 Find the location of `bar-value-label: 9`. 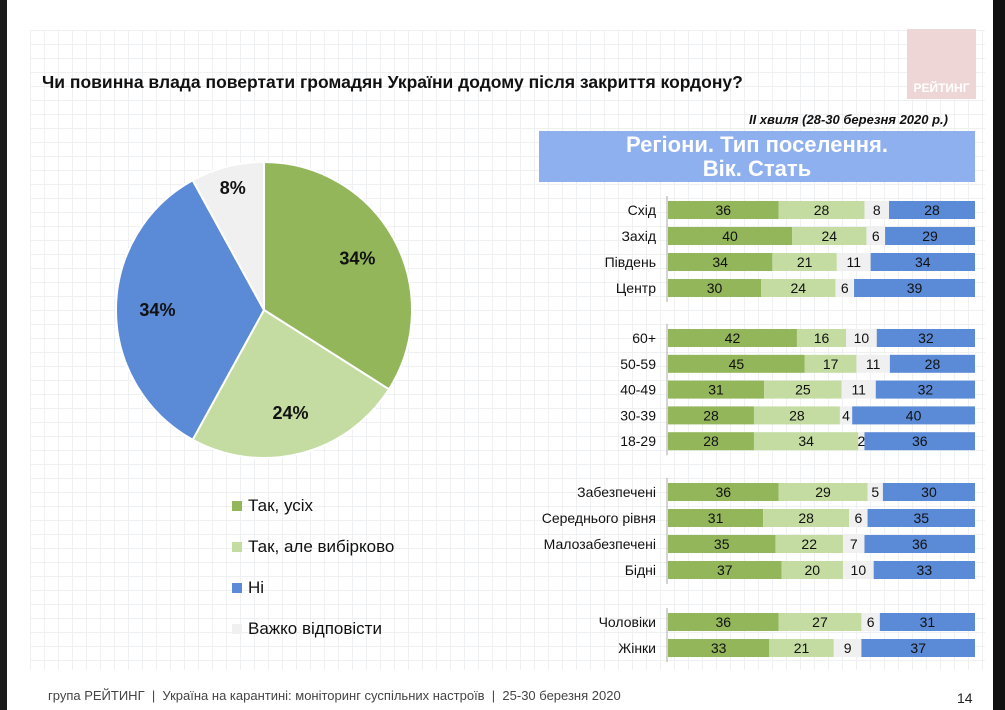

bar-value-label: 9 is located at coordinates (848, 648).